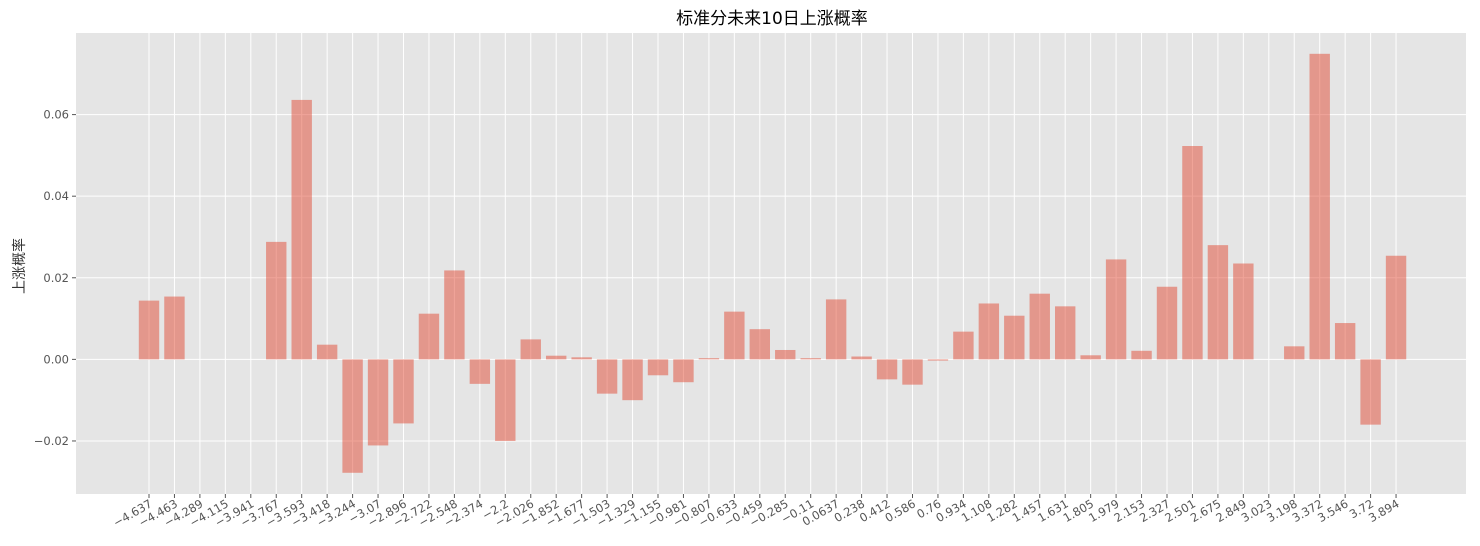 This screenshot has width=1480, height=546. Describe the element at coordinates (51, 441) in the screenshot. I see `y-tick-label: −0.02` at that location.